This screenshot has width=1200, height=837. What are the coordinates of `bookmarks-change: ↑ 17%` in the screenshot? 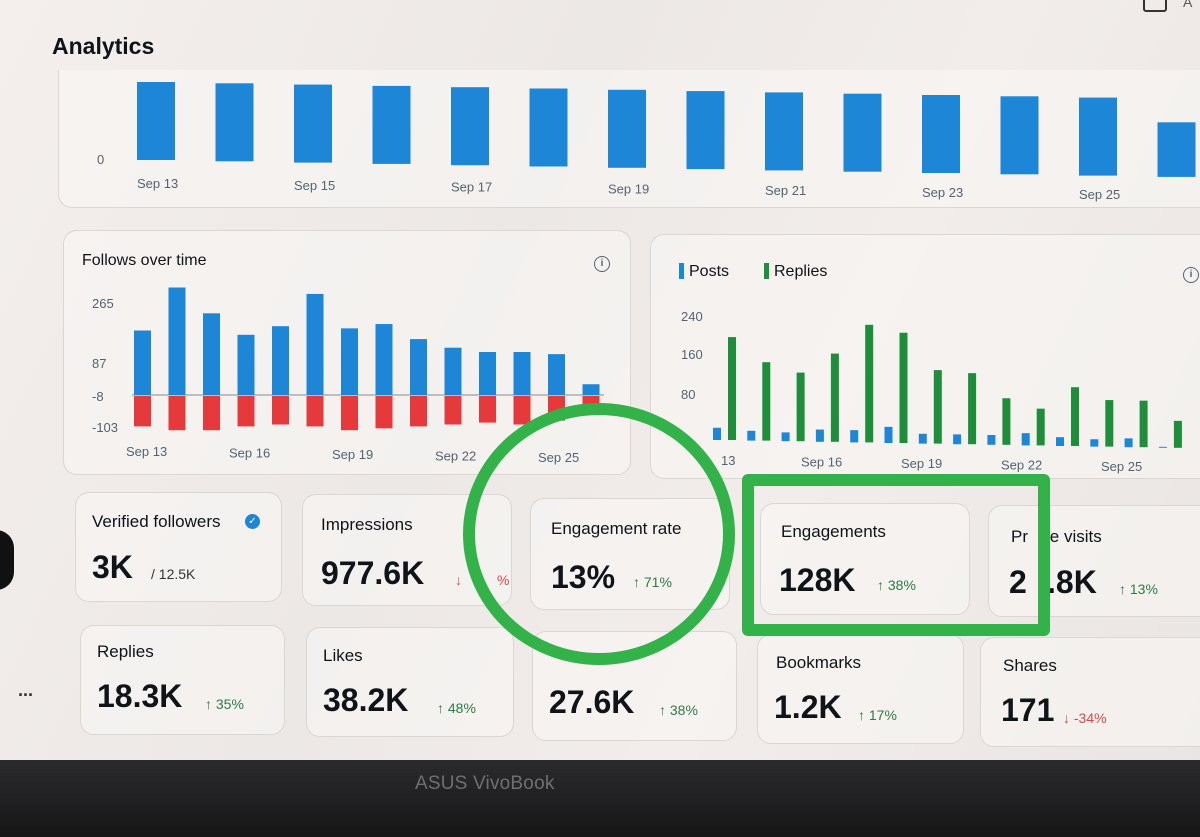 It's located at (877, 715).